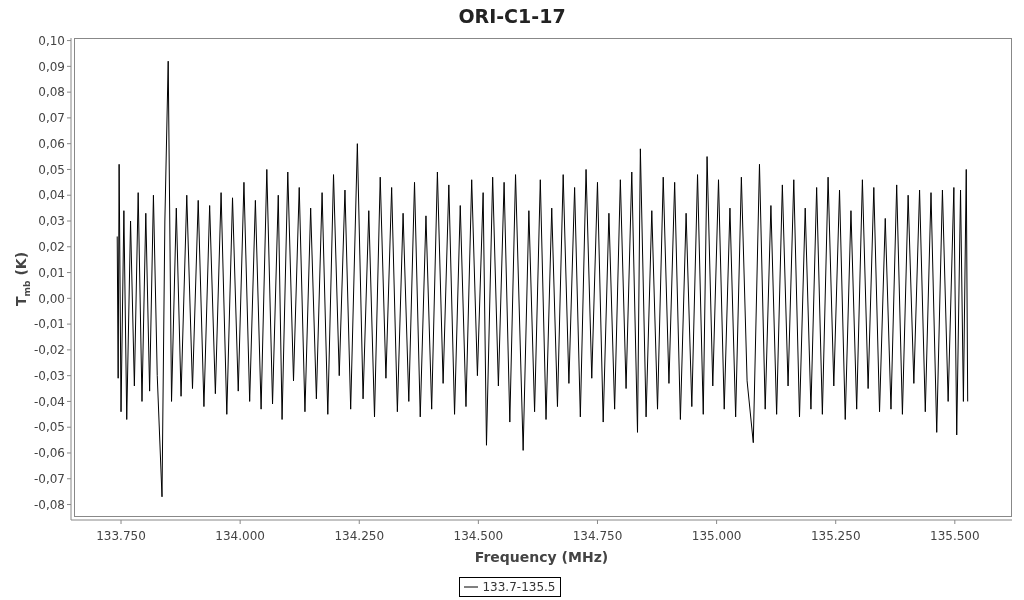 This screenshot has width=1024, height=600. Describe the element at coordinates (49, 504) in the screenshot. I see `y-tick-label: -0,08` at that location.